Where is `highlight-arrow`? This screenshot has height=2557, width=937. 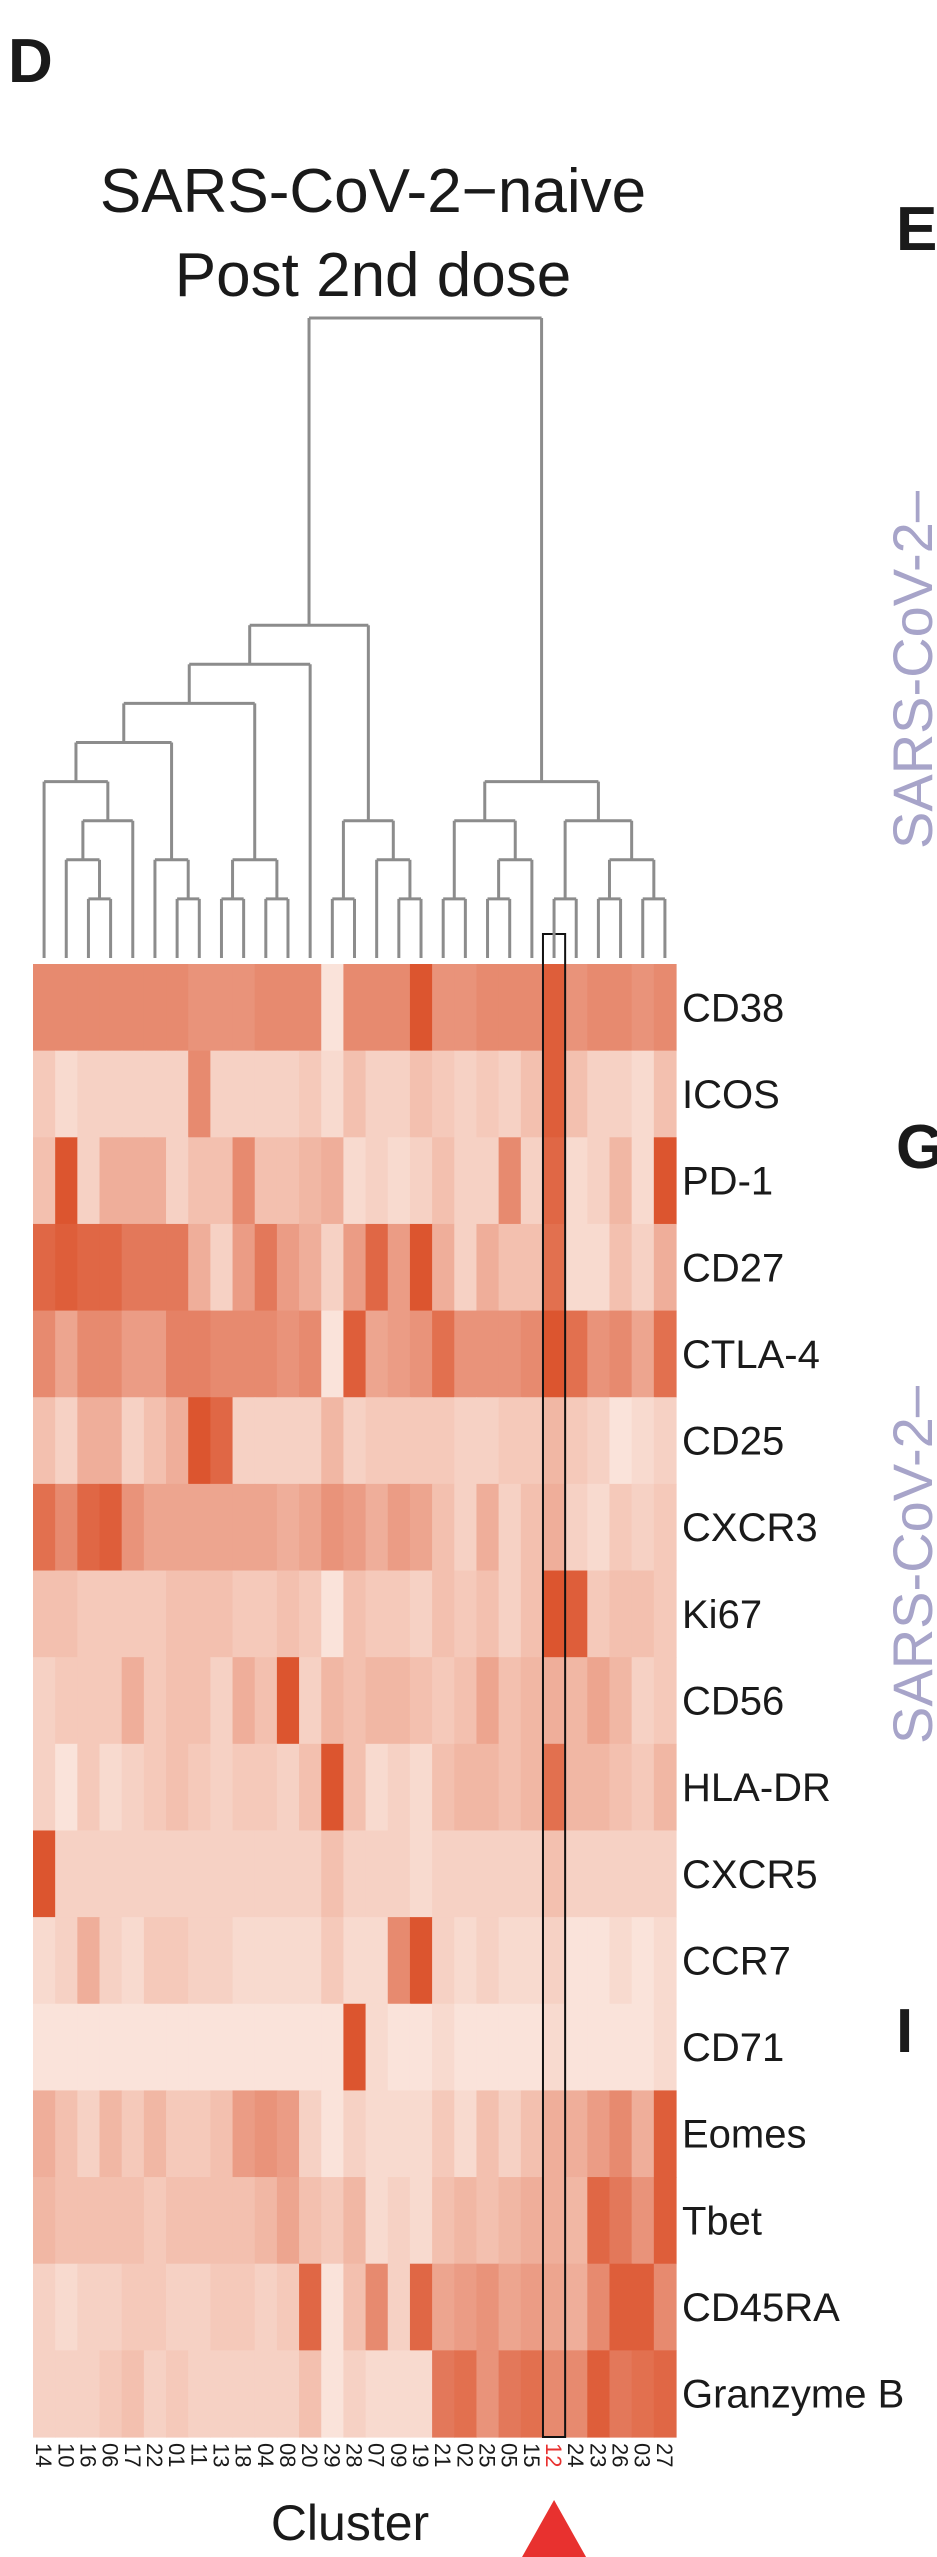
highlight-arrow is located at coordinates (554, 2528).